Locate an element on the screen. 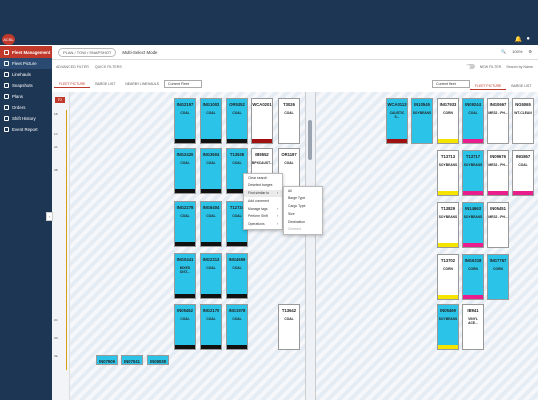 The height and width of the screenshot is (400, 538). fleet-select: Current Fleet is located at coordinates (182, 84).